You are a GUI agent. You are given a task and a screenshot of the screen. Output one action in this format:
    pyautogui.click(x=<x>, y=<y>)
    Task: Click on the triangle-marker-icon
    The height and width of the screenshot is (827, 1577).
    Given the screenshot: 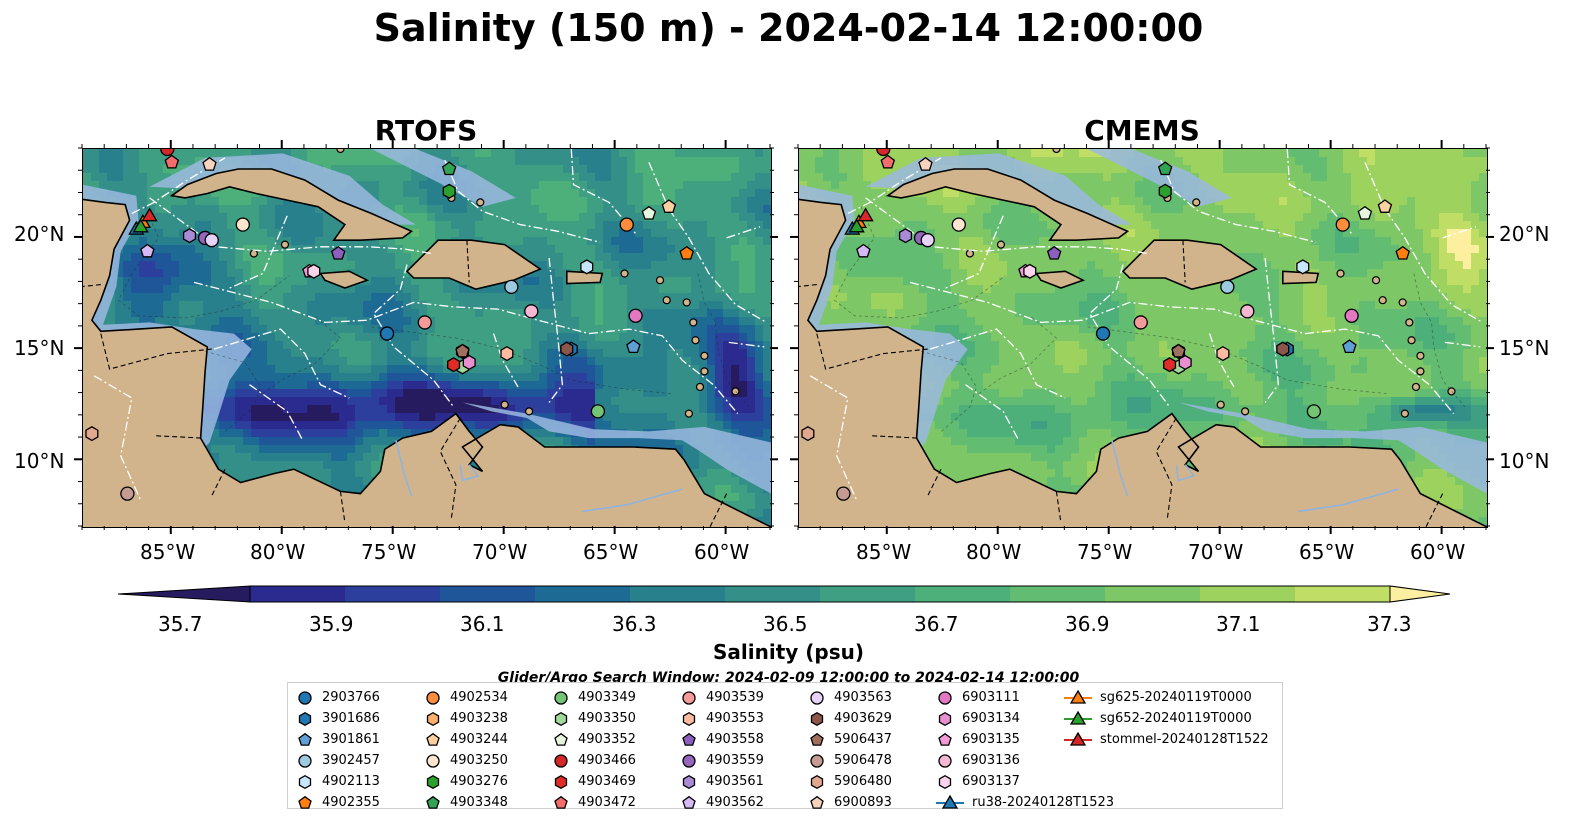 What is the action you would take?
    pyautogui.click(x=1078, y=717)
    